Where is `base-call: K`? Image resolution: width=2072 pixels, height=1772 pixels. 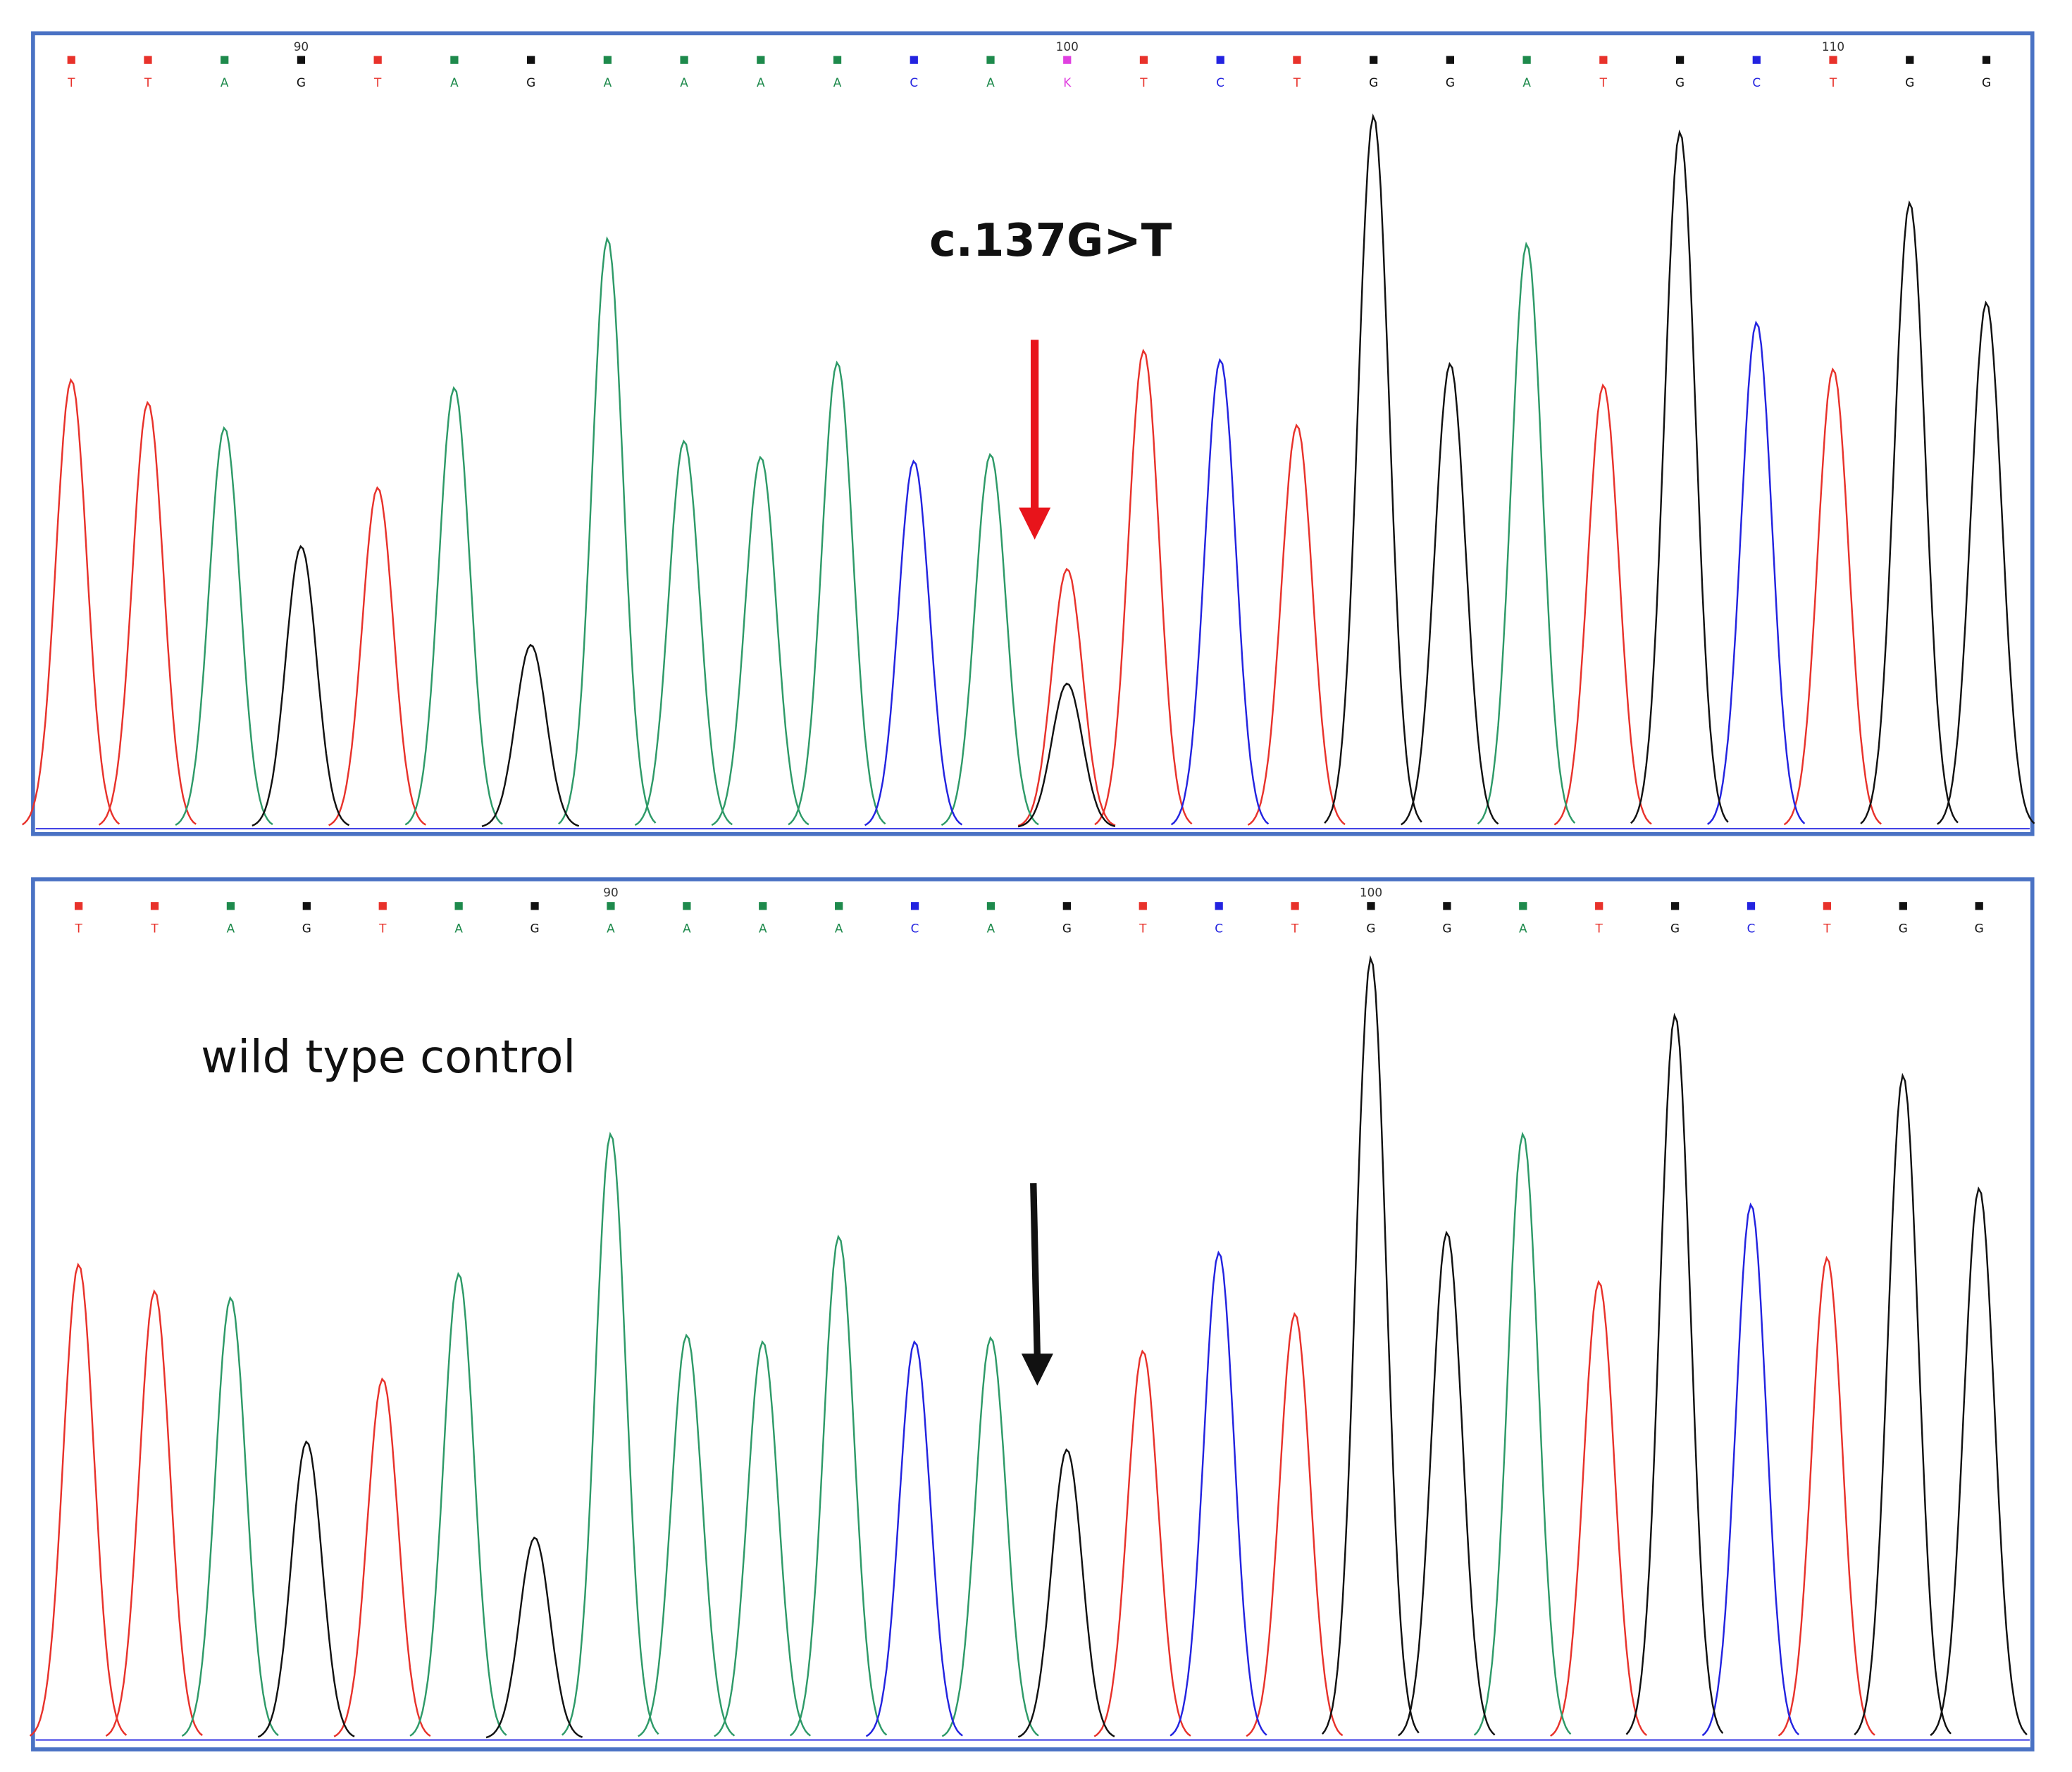
base-call: K is located at coordinates (1068, 82).